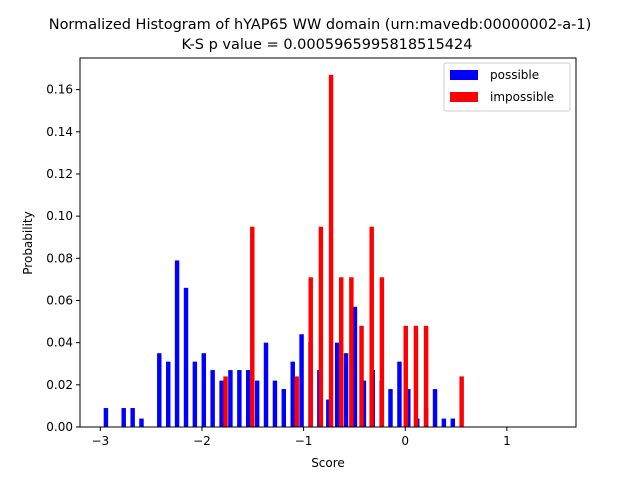  I want to click on x-tick-label: −1, so click(304, 441).